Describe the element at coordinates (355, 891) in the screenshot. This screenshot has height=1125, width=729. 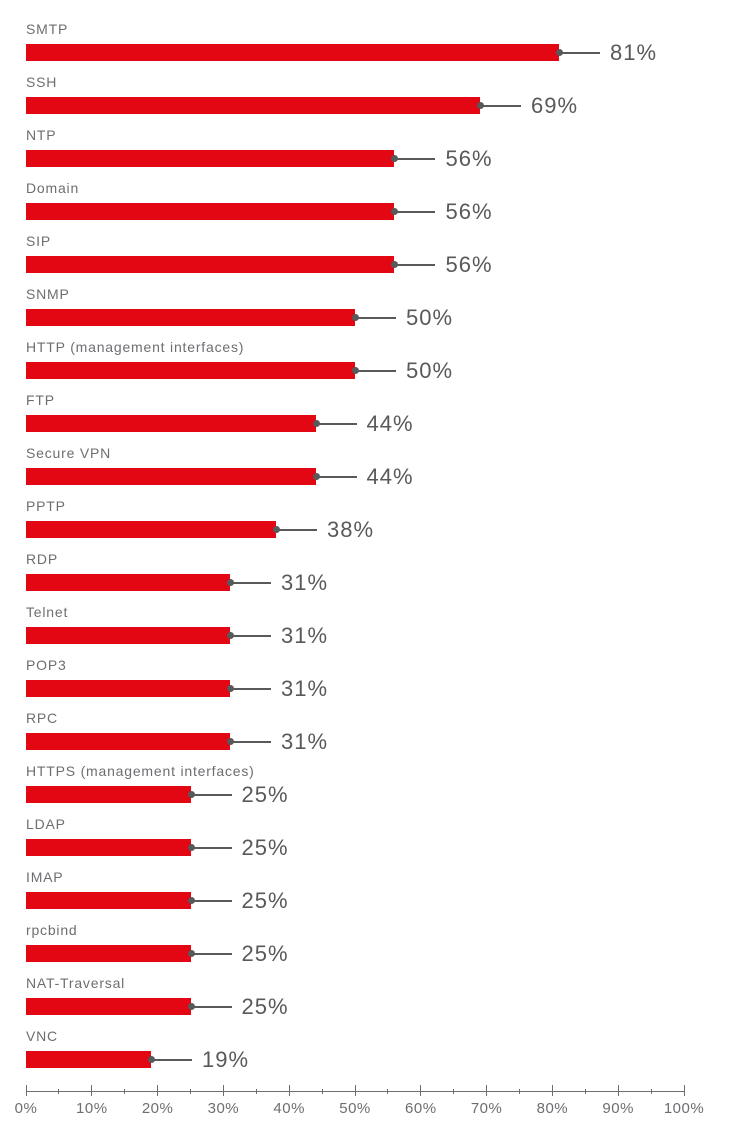
I see `bar-row: IMAP 25%` at that location.